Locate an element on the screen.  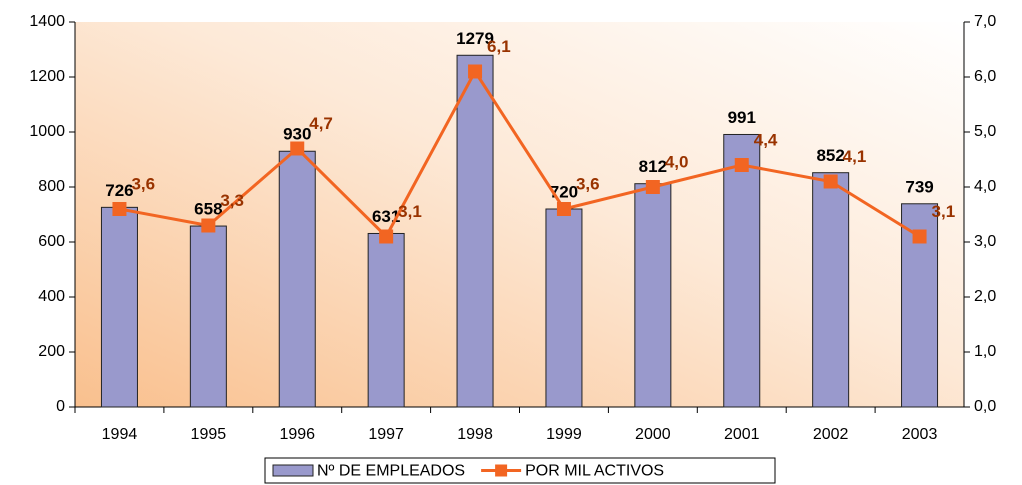
x-tick-label: 1995 is located at coordinates (209, 434).